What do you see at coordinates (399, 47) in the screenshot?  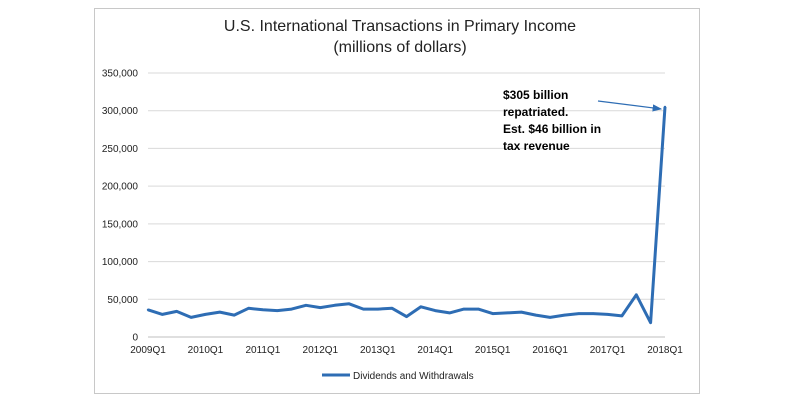 I see `chart-subtitle: (millions of dollars)` at bounding box center [399, 47].